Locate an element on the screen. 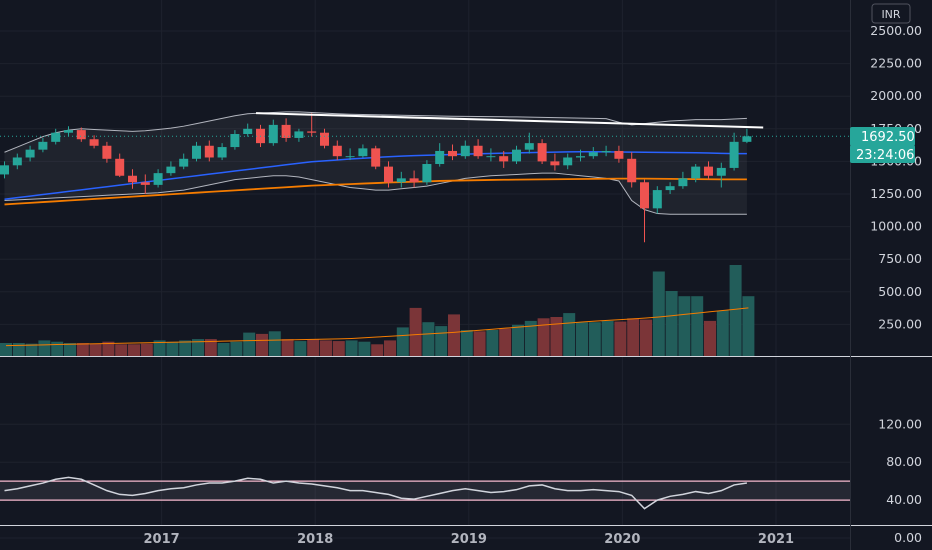 The height and width of the screenshot is (550, 932). bollinger-lower-line is located at coordinates (375, 193).